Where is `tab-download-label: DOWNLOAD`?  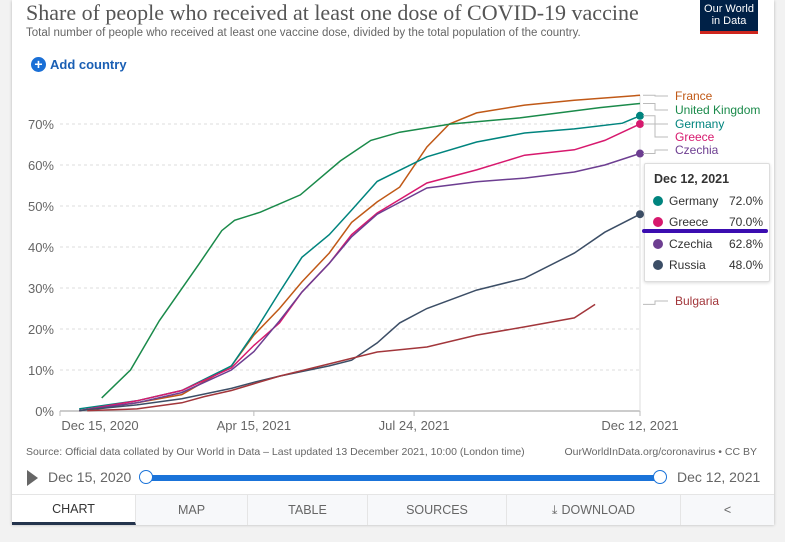
tab-download-label: DOWNLOAD is located at coordinates (598, 510).